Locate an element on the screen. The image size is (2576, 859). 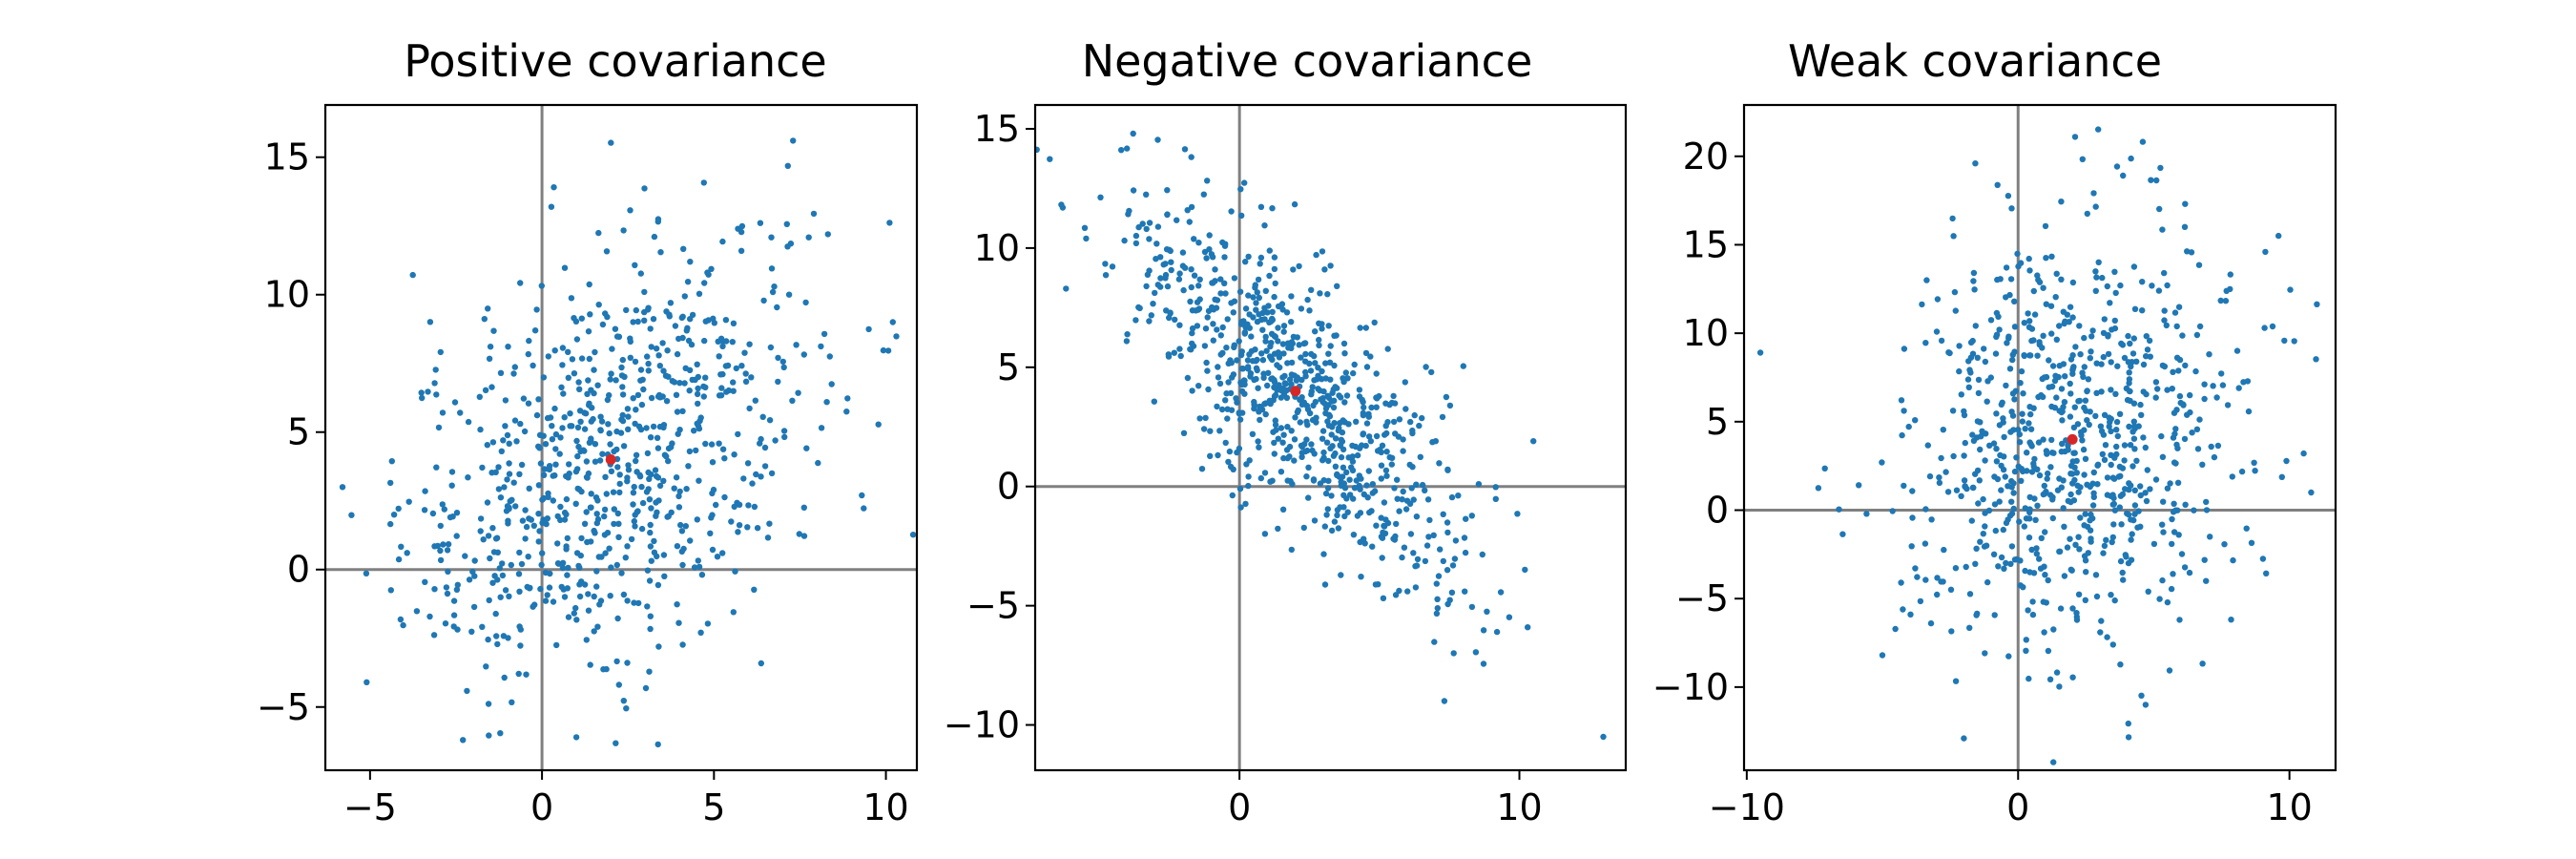
y-tick-label: 15 is located at coordinates (997, 129).